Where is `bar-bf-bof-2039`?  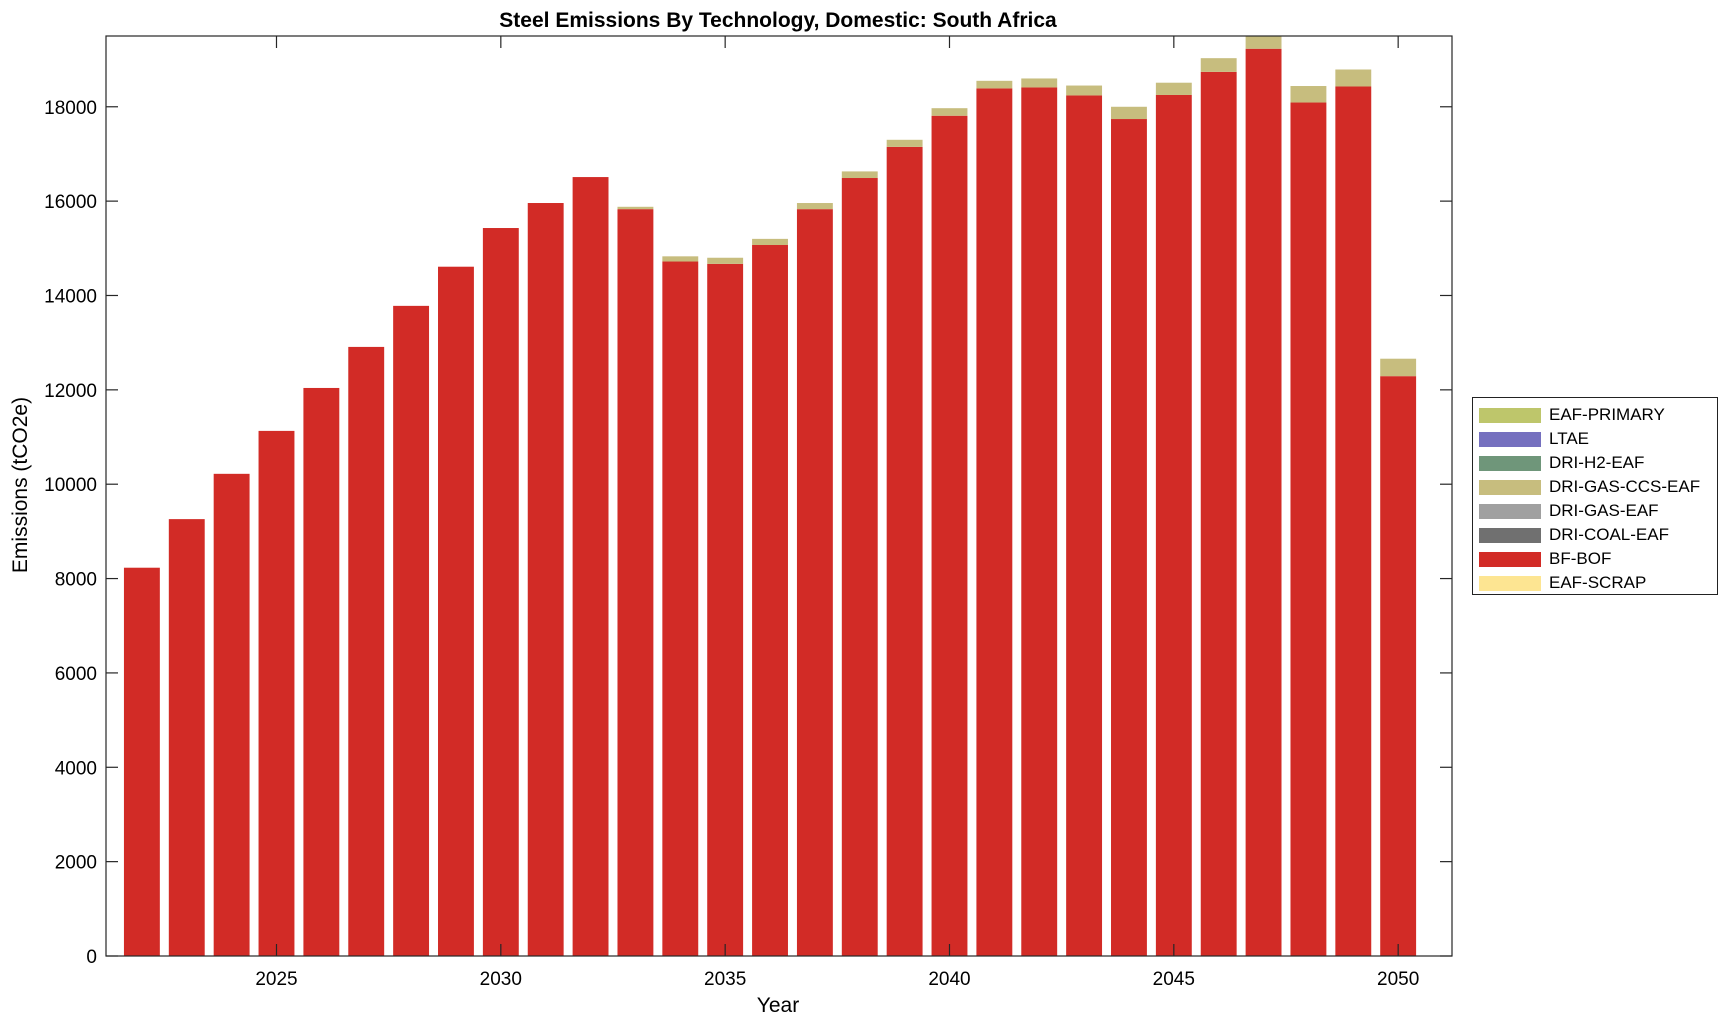
bar-bf-bof-2039 is located at coordinates (904, 551).